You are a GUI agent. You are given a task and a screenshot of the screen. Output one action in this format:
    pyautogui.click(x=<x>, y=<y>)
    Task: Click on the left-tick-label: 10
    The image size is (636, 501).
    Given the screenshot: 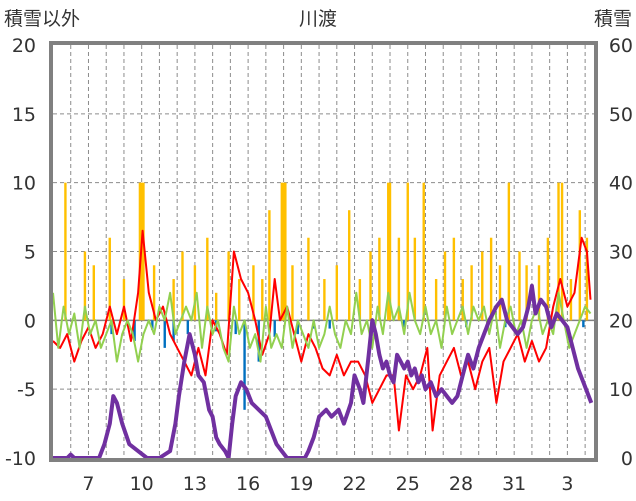 What is the action you would take?
    pyautogui.click(x=24, y=184)
    